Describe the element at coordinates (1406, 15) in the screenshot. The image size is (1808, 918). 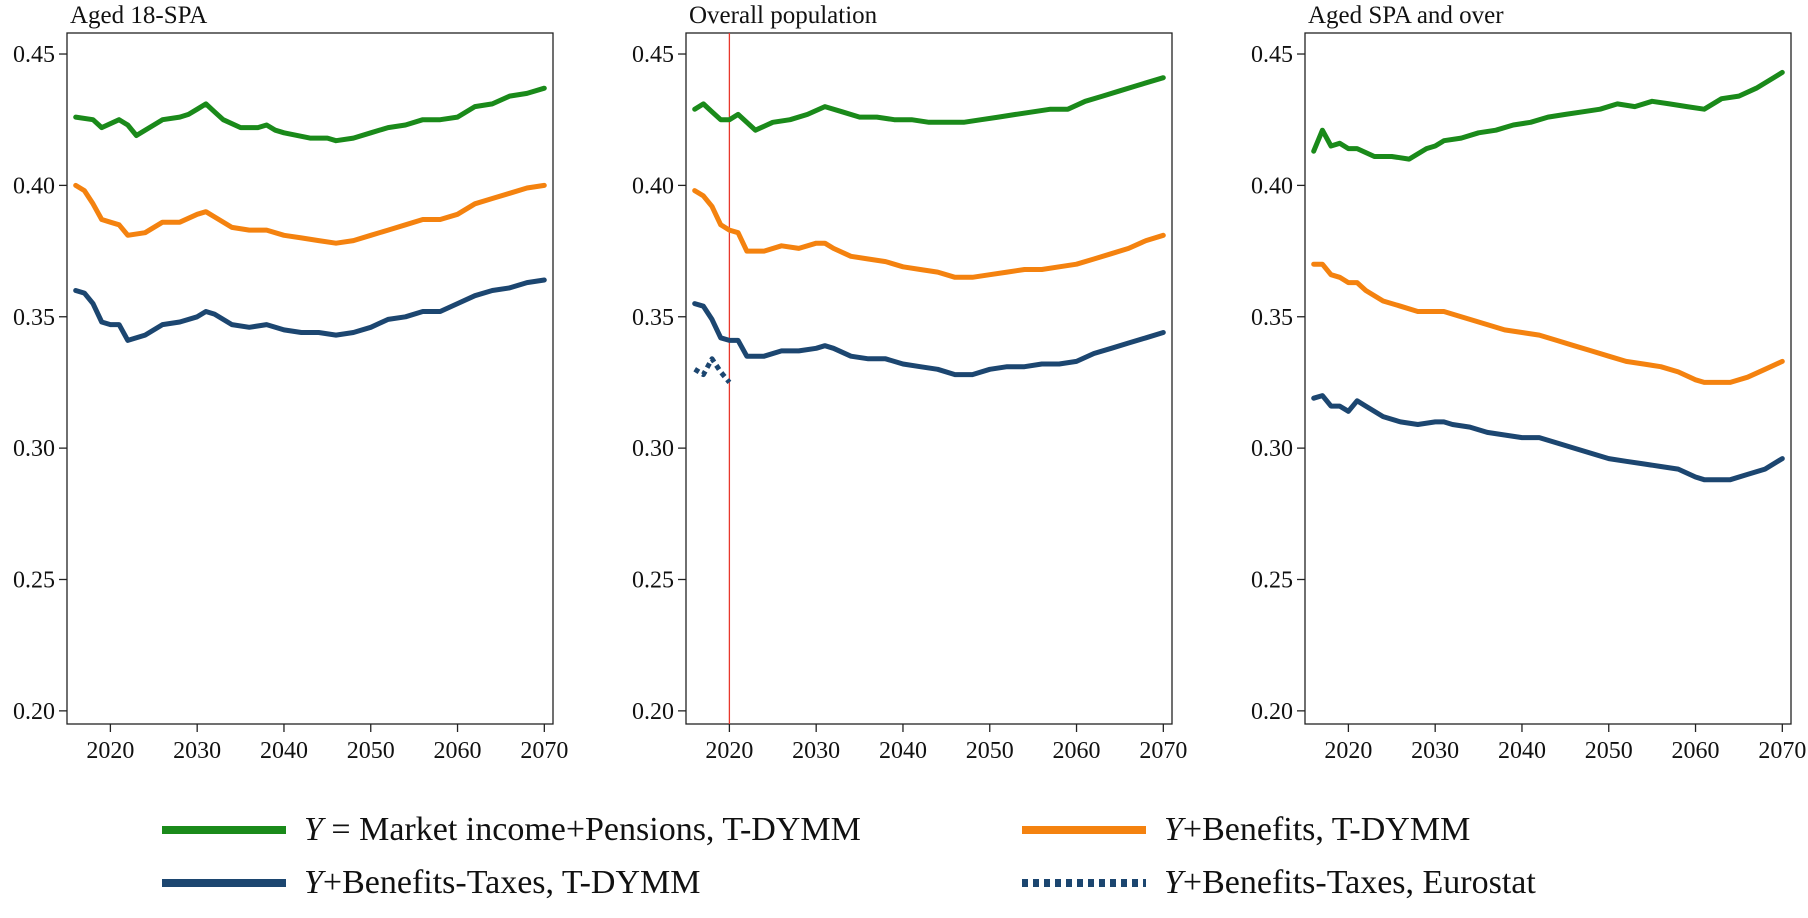
I see `panel-title: Aged SPA and over` at that location.